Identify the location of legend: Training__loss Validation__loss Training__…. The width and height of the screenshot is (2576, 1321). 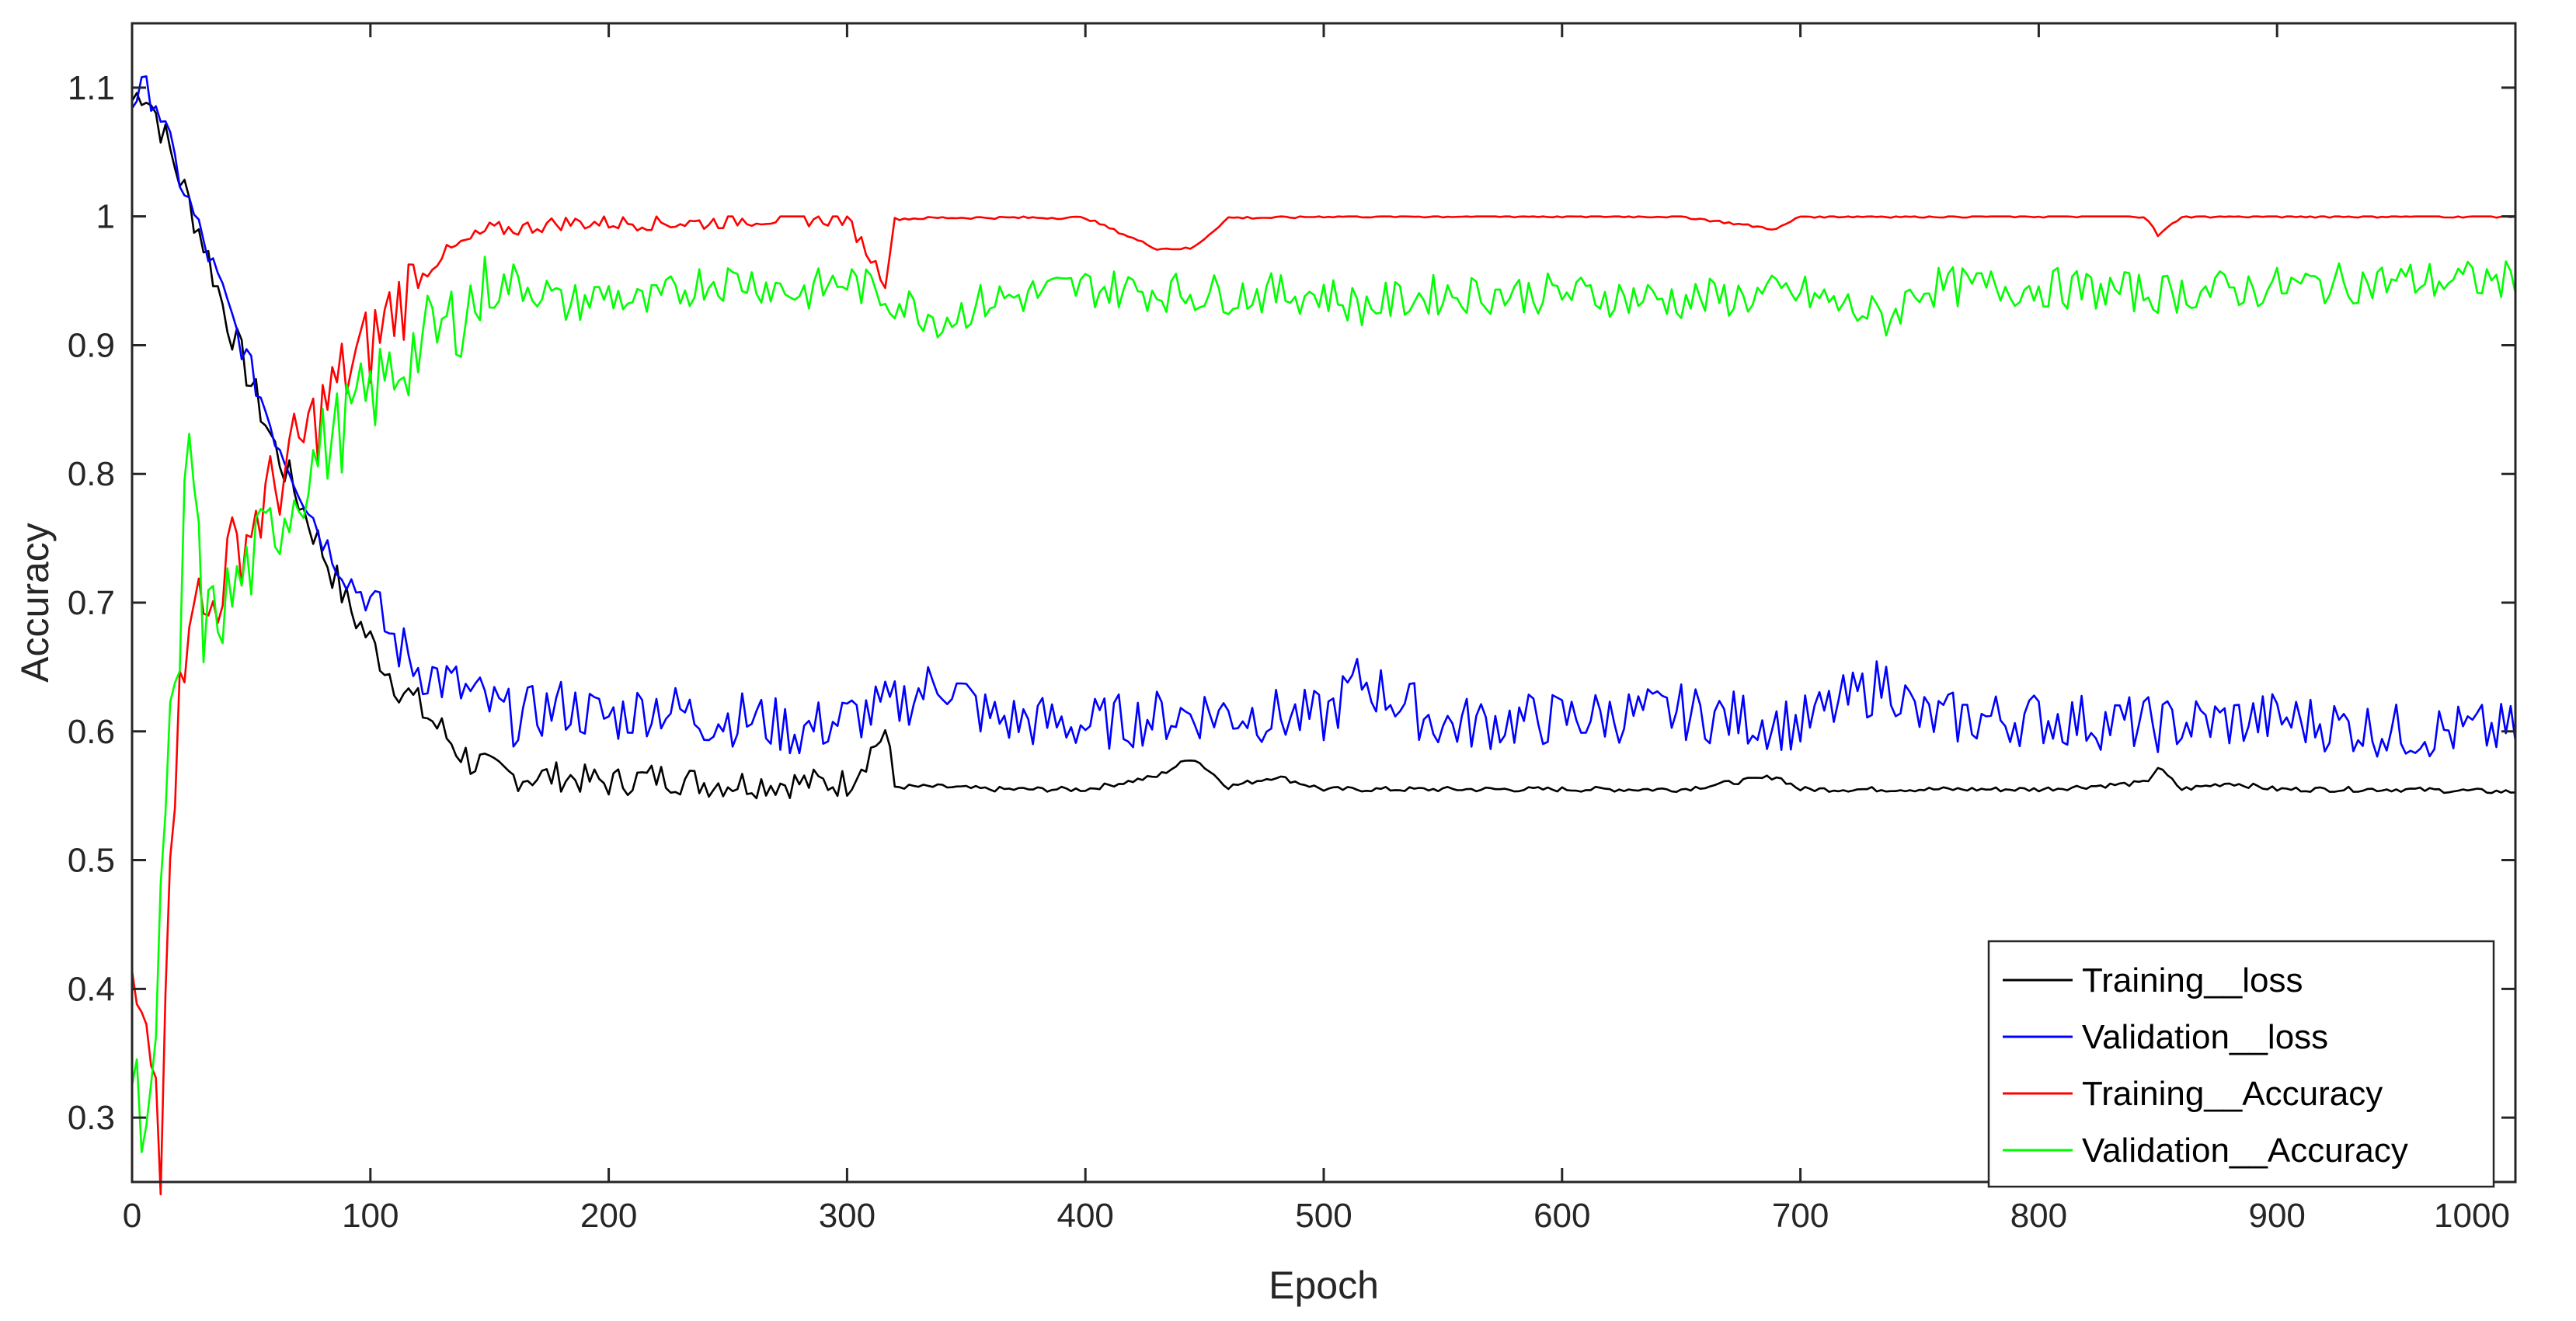
(2241, 1064).